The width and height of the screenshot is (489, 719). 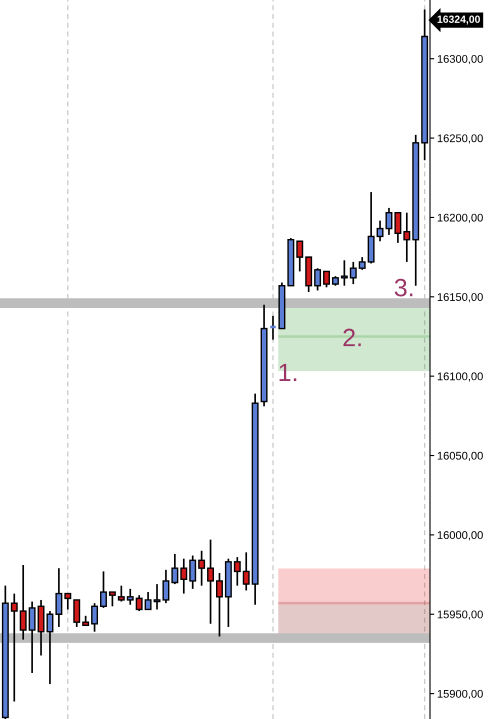 I want to click on y-tick-label: 16150,00, so click(x=460, y=297).